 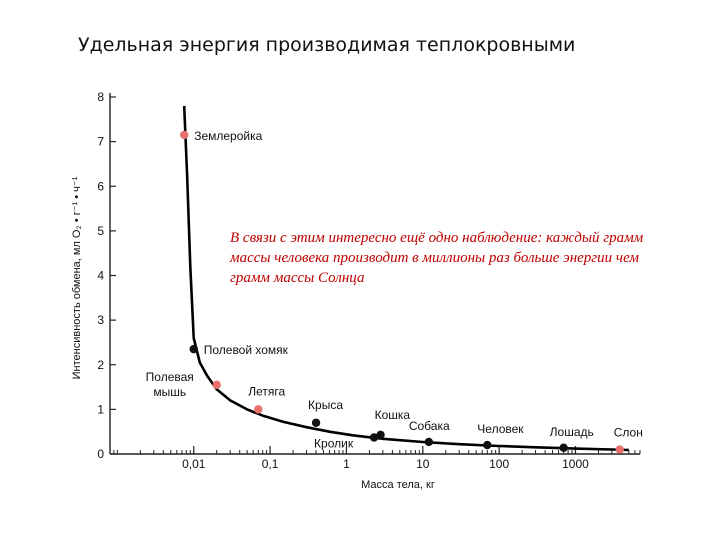 I want to click on point-label: Летяга, so click(x=266, y=391).